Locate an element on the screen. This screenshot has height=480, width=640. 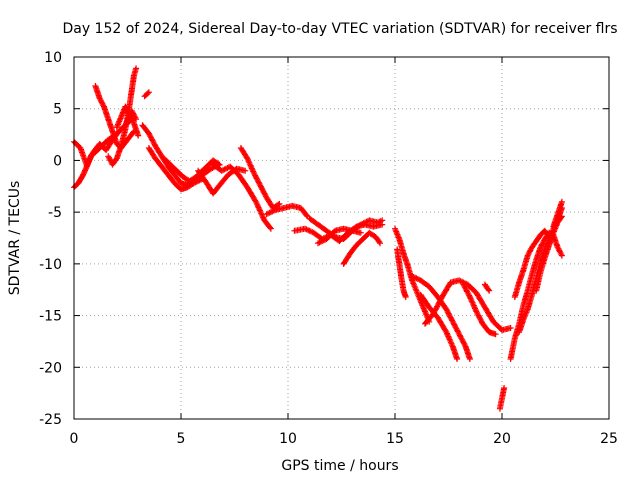
series-c2 is located at coordinates (346, 228).